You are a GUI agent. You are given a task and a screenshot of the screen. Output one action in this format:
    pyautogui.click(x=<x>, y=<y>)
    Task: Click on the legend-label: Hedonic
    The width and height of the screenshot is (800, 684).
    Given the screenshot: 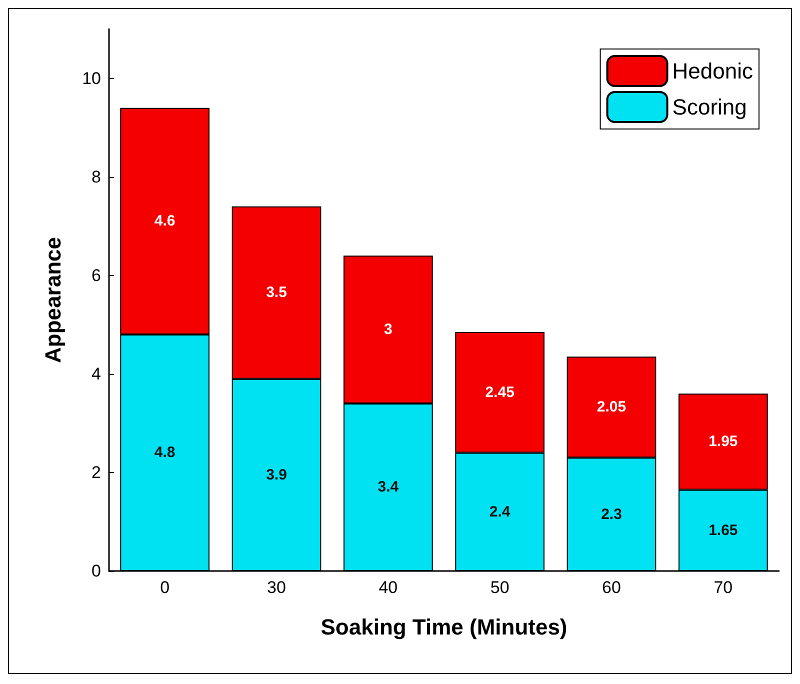 What is the action you would take?
    pyautogui.click(x=712, y=71)
    